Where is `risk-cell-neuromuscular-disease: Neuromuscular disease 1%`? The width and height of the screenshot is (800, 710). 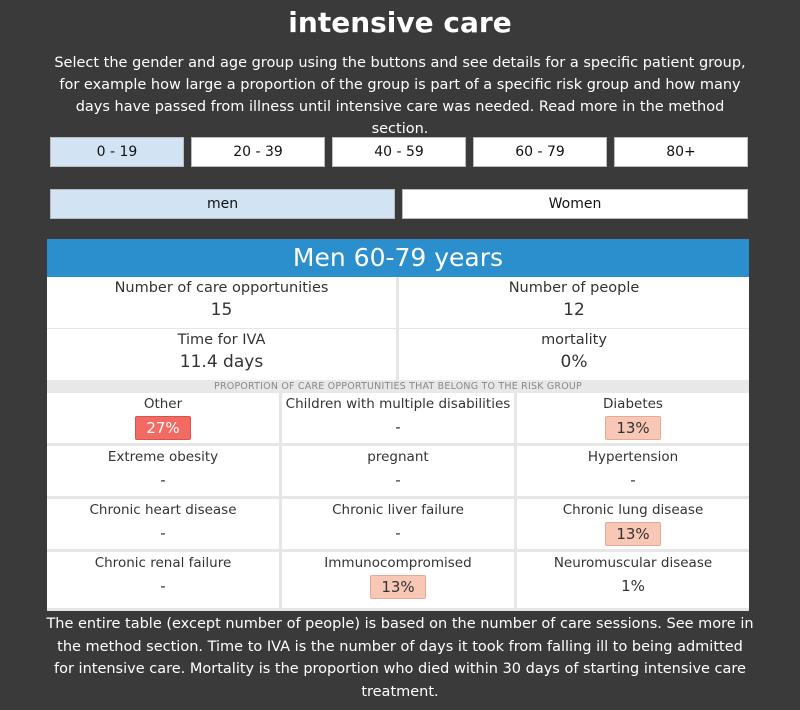 risk-cell-neuromuscular-disease: Neuromuscular disease 1% is located at coordinates (633, 580).